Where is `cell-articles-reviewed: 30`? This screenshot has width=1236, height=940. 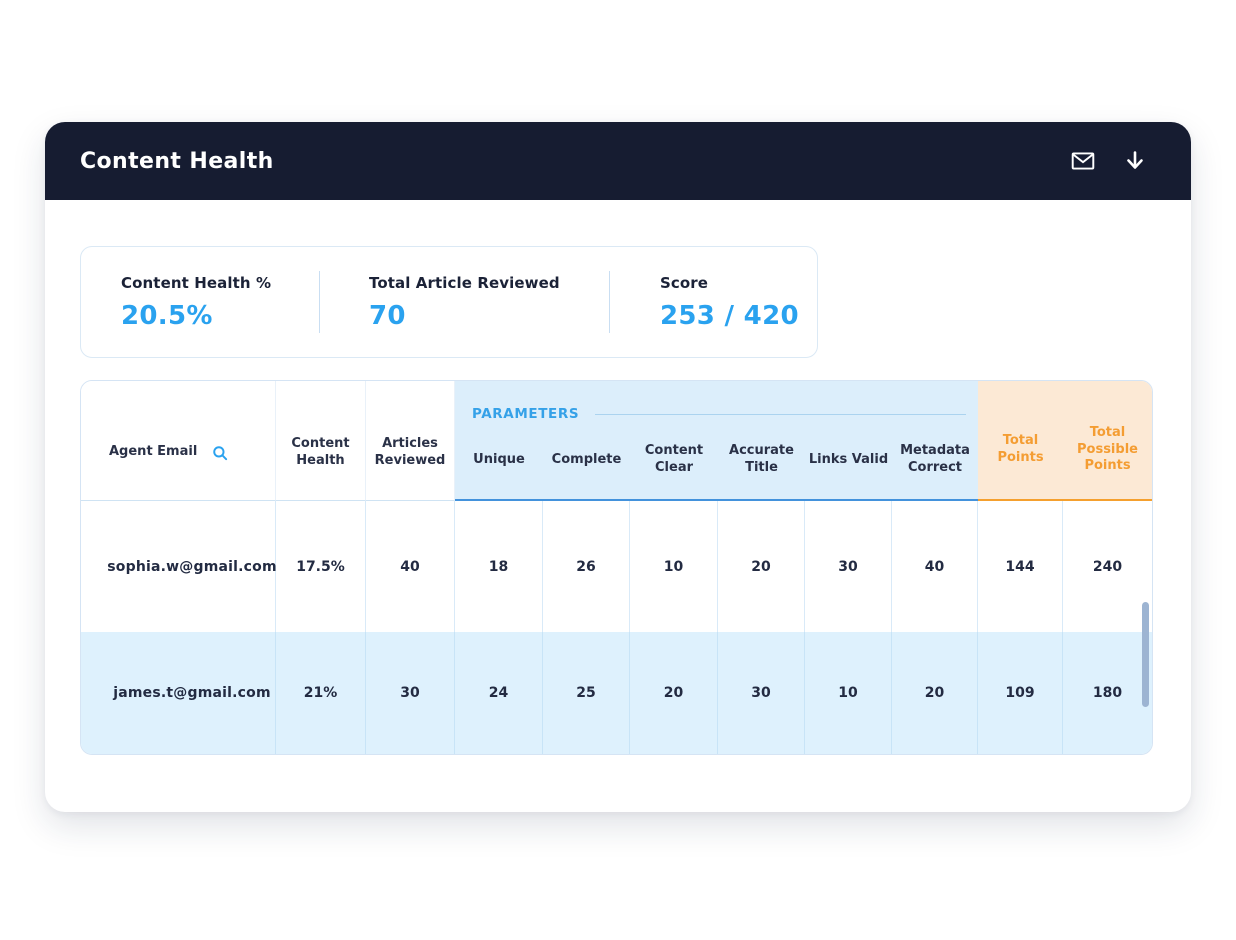 cell-articles-reviewed: 30 is located at coordinates (410, 693).